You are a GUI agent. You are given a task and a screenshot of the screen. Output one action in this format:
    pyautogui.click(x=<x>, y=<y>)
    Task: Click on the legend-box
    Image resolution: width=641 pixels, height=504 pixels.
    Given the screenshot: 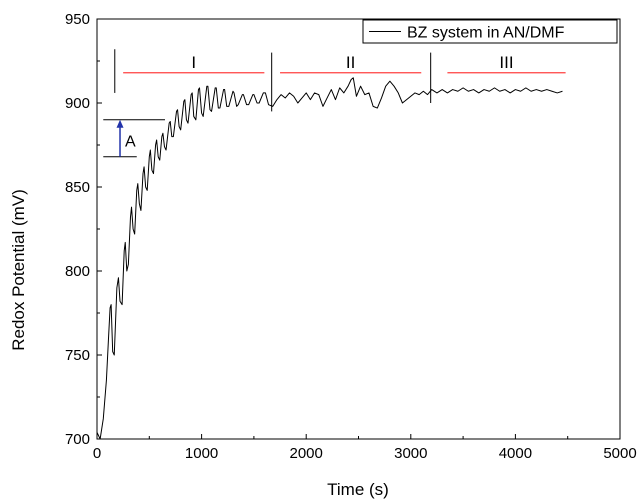 What is the action you would take?
    pyautogui.click(x=490, y=31)
    